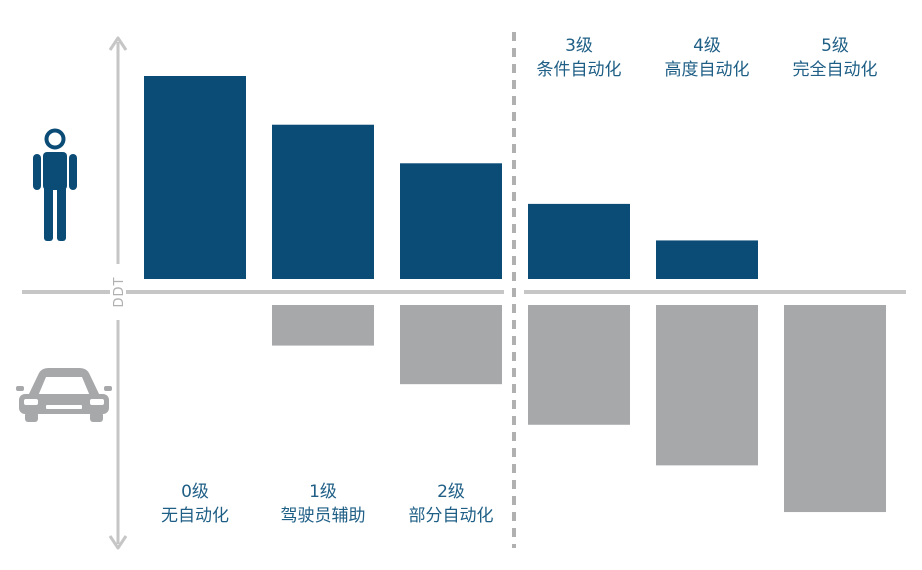 The width and height of the screenshot is (922, 570). I want to click on level-name-2: 部分自动化, so click(451, 516).